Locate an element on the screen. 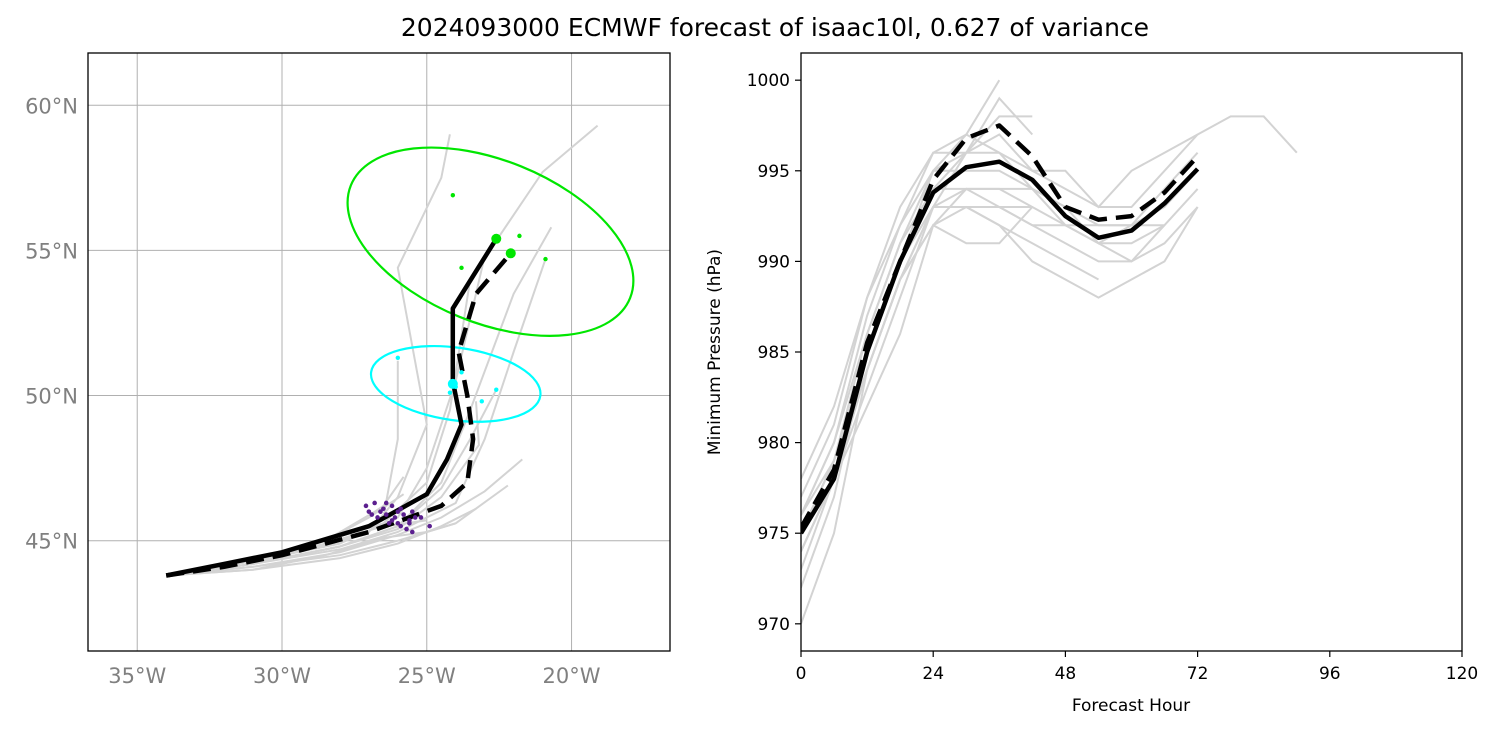 The height and width of the screenshot is (730, 1496). map-x-tick-label: 25°W is located at coordinates (427, 676).